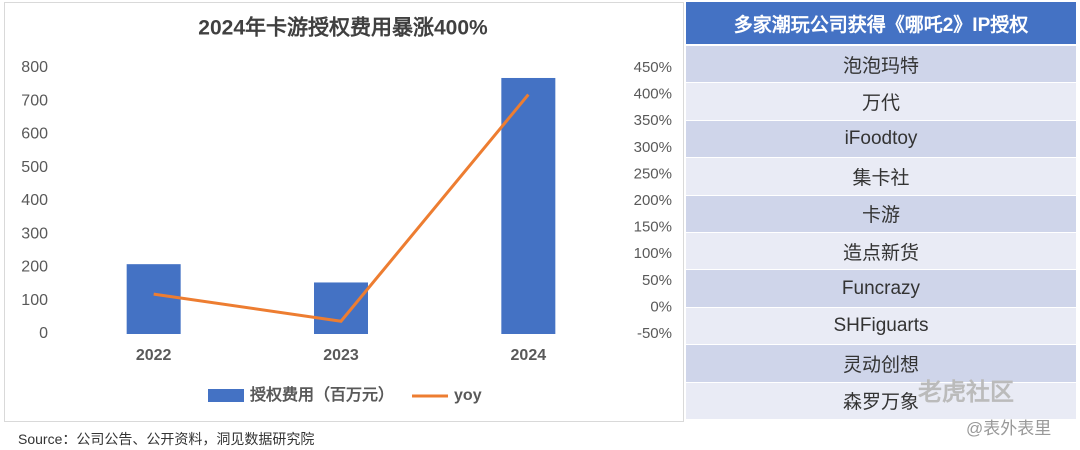 Image resolution: width=1080 pixels, height=450 pixels. I want to click on legend-swatch, so click(226, 395).